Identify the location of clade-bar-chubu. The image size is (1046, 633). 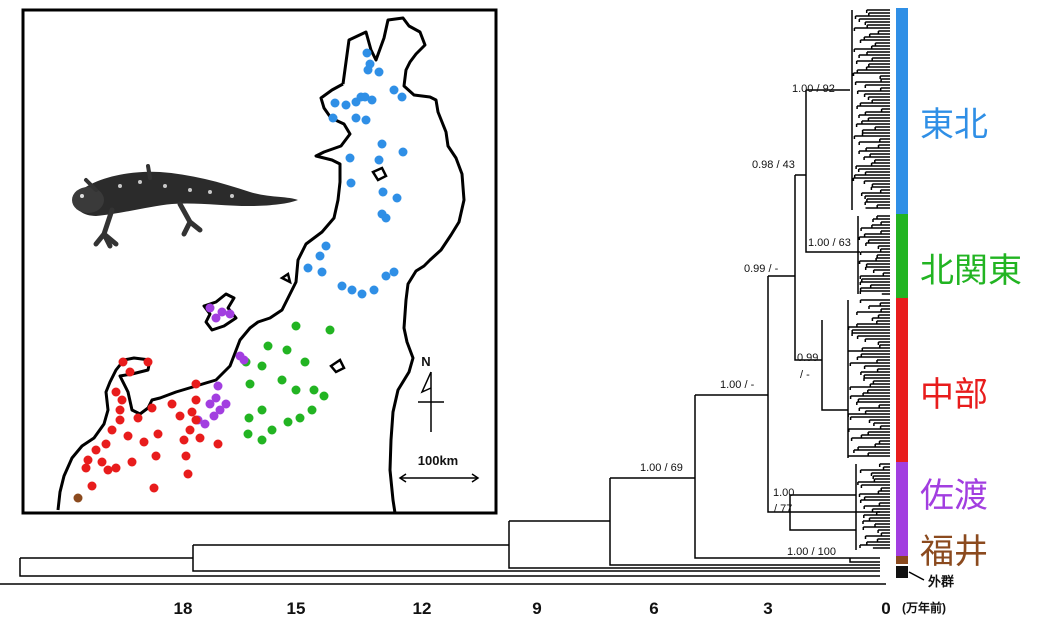
(902, 380).